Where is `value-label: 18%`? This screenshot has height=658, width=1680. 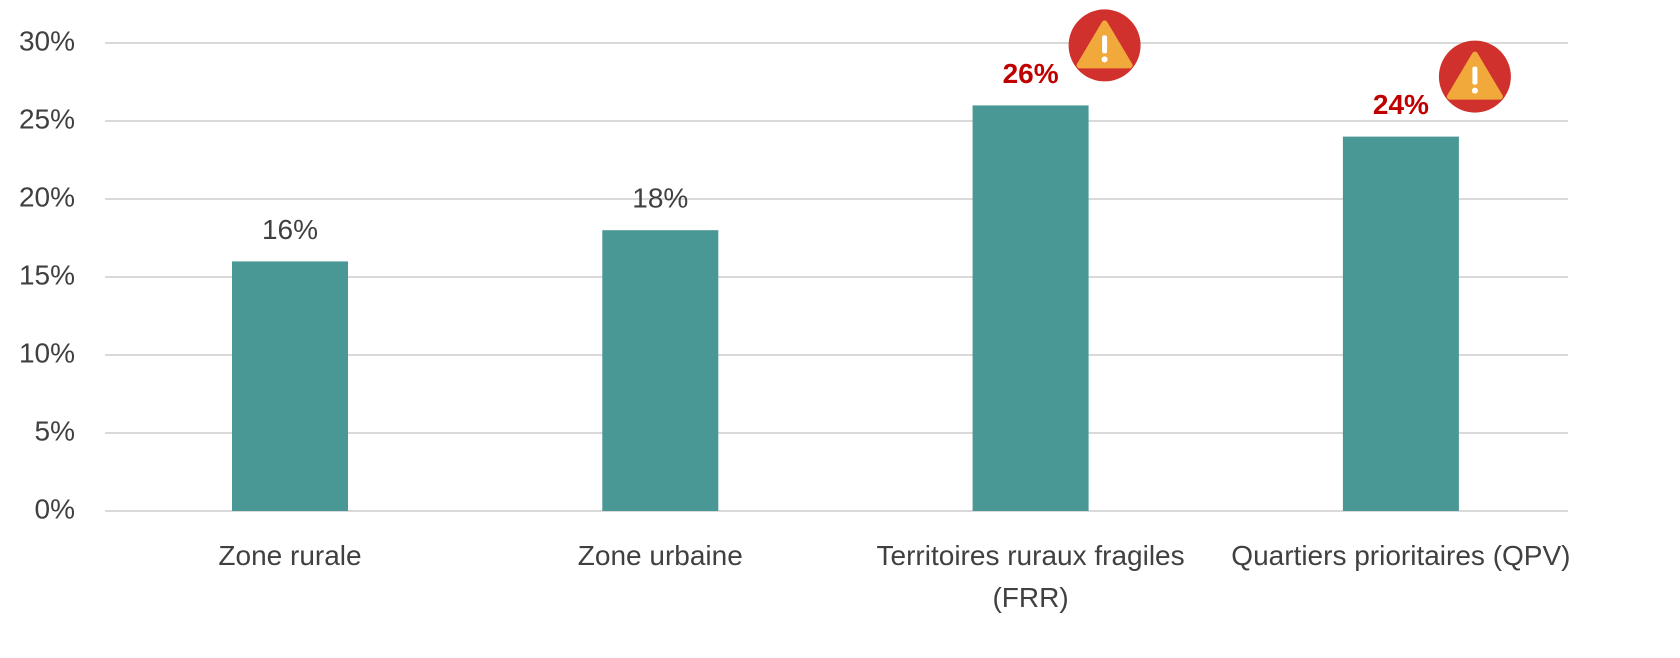 value-label: 18% is located at coordinates (660, 198).